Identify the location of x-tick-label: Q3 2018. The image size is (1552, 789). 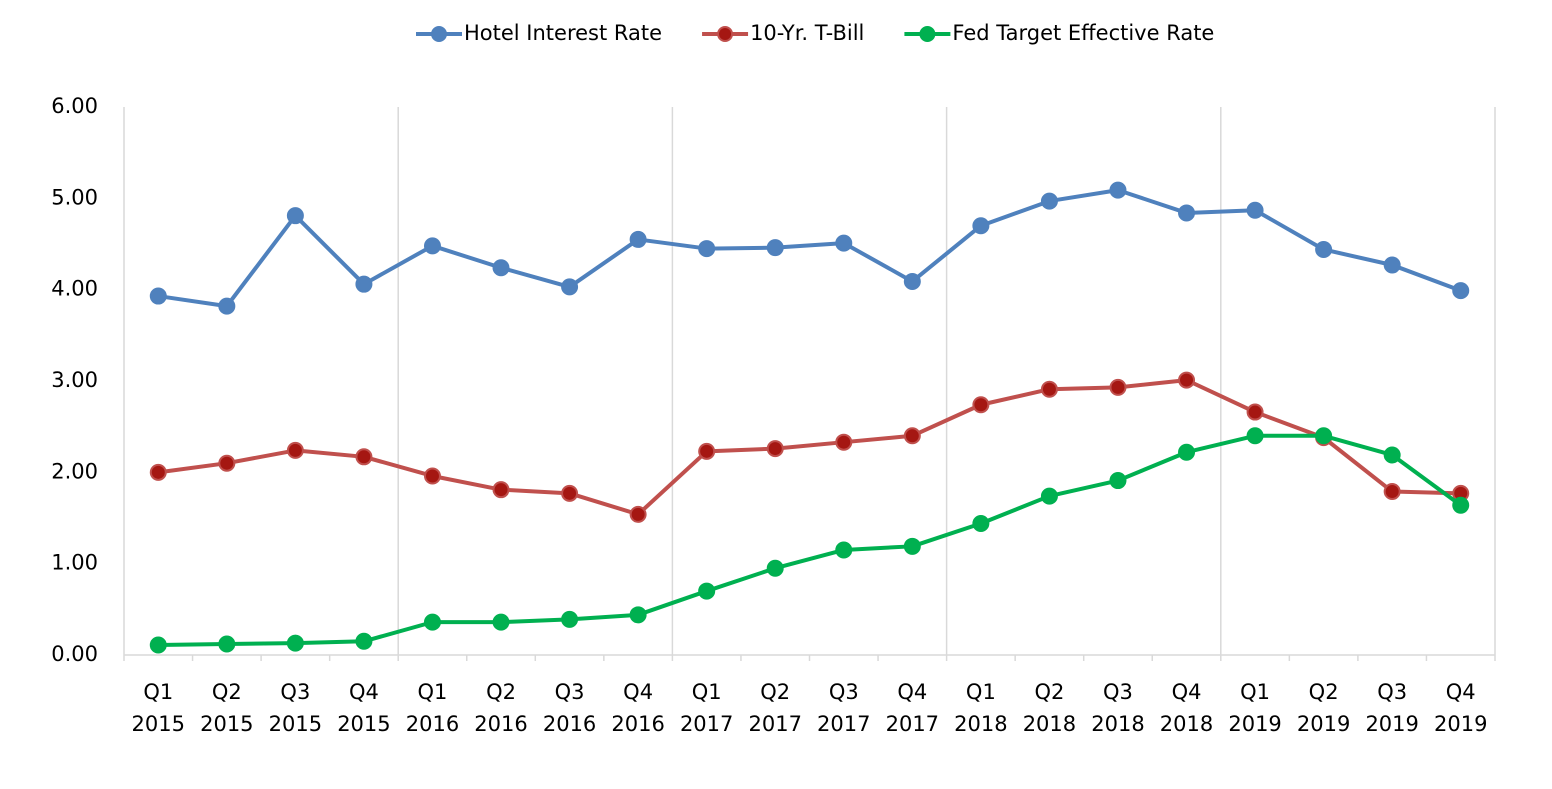
(1117, 708).